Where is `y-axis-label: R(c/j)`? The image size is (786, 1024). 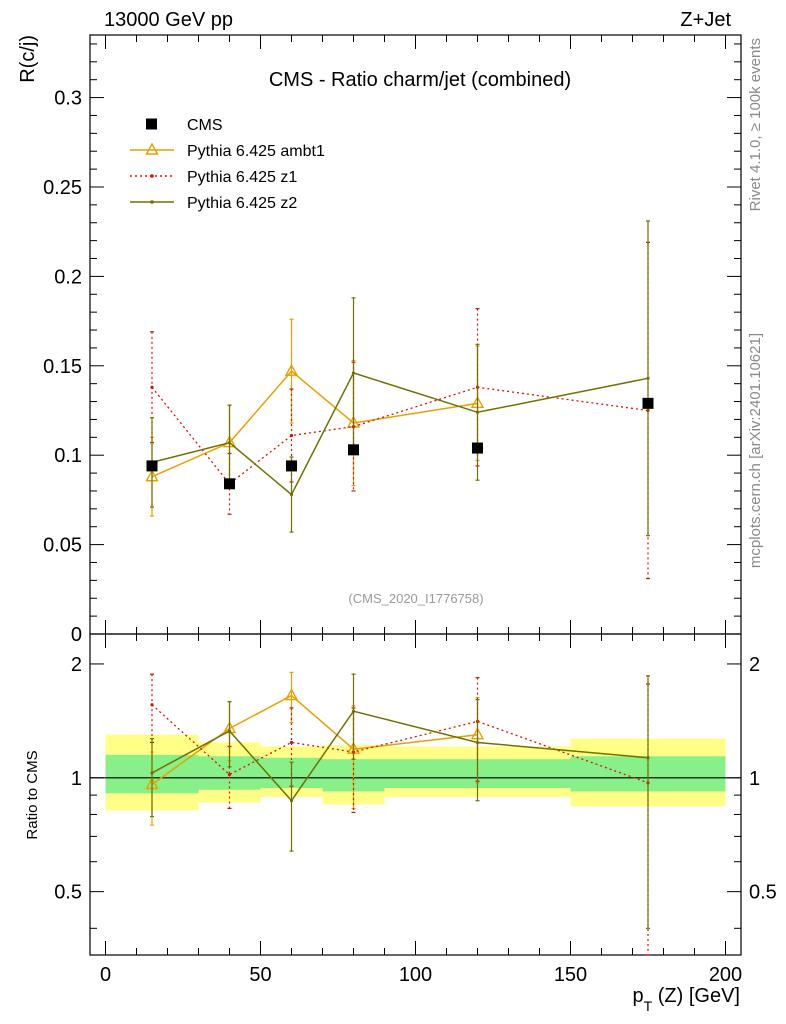 y-axis-label: R(c/j) is located at coordinates (28, 59).